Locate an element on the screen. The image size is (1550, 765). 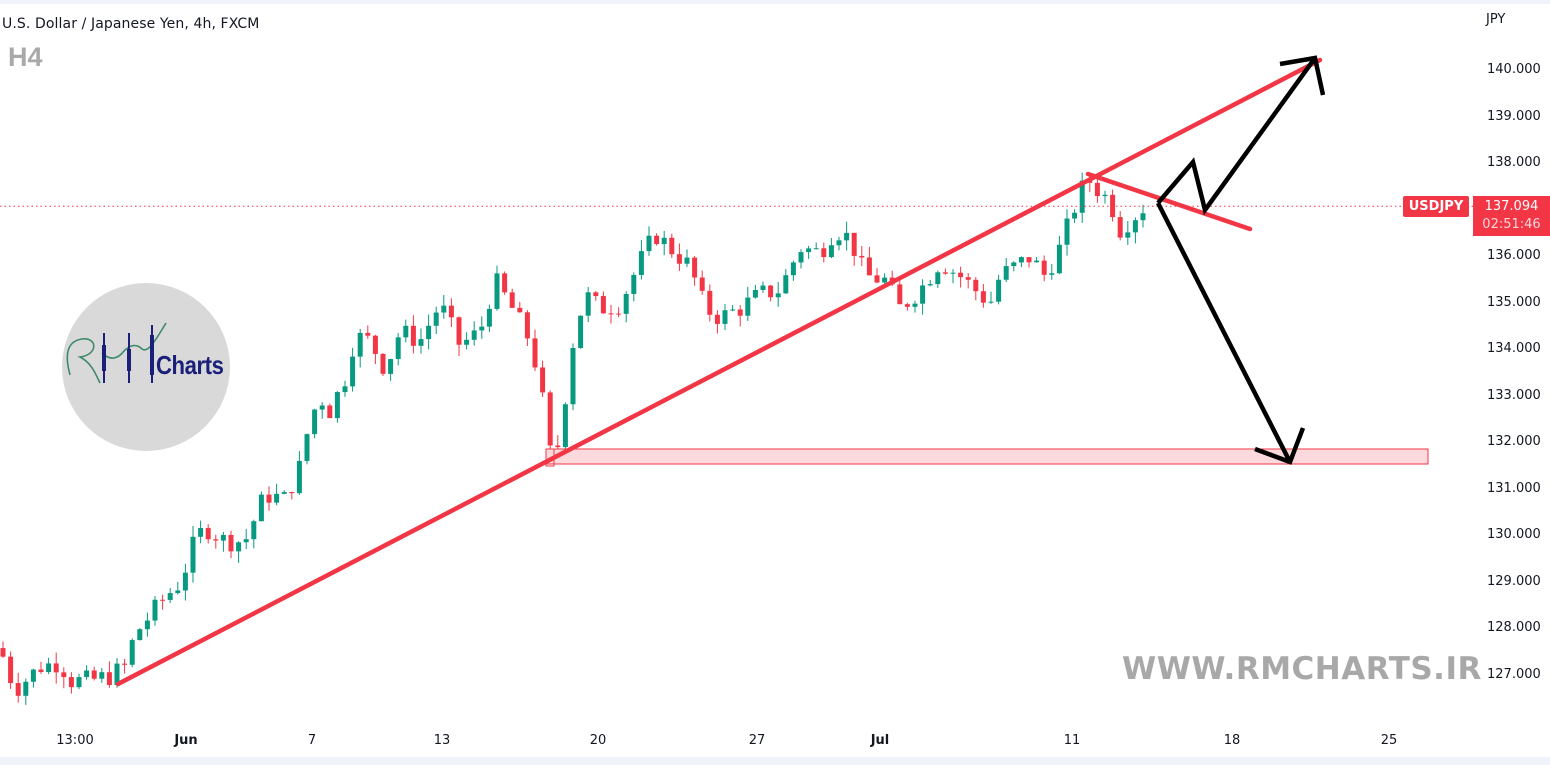
price-tick-label: 138.000 is located at coordinates (1514, 163).